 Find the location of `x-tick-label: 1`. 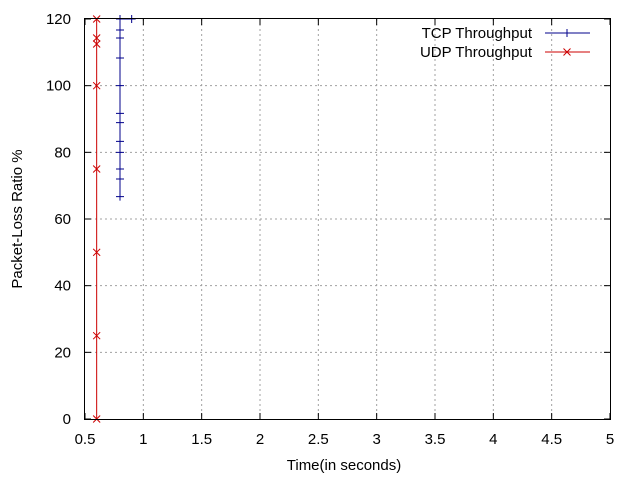

x-tick-label: 1 is located at coordinates (143, 439).